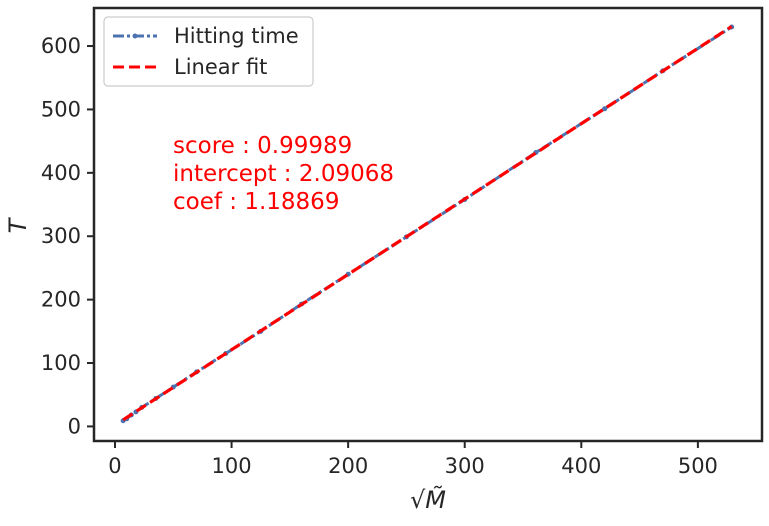 This screenshot has height=526, width=769. I want to click on x-axis-ticks: 0 100 200 300 400 500, so click(413, 459).